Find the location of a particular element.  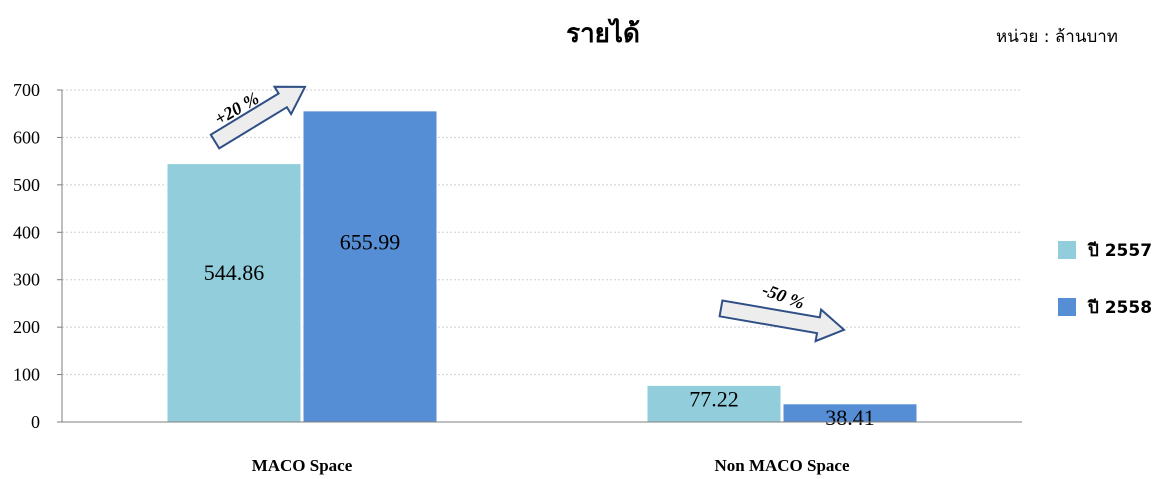

legend: ปี 2557 ปี 2558 is located at coordinates (1105, 279).